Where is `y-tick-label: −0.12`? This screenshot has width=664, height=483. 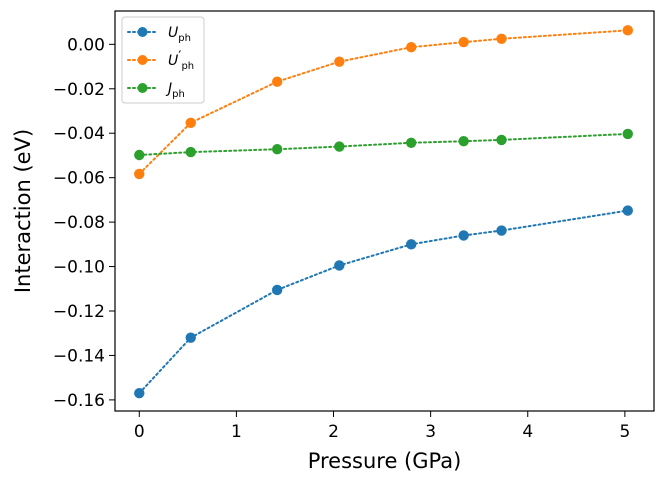
y-tick-label: −0.12 is located at coordinates (79, 312).